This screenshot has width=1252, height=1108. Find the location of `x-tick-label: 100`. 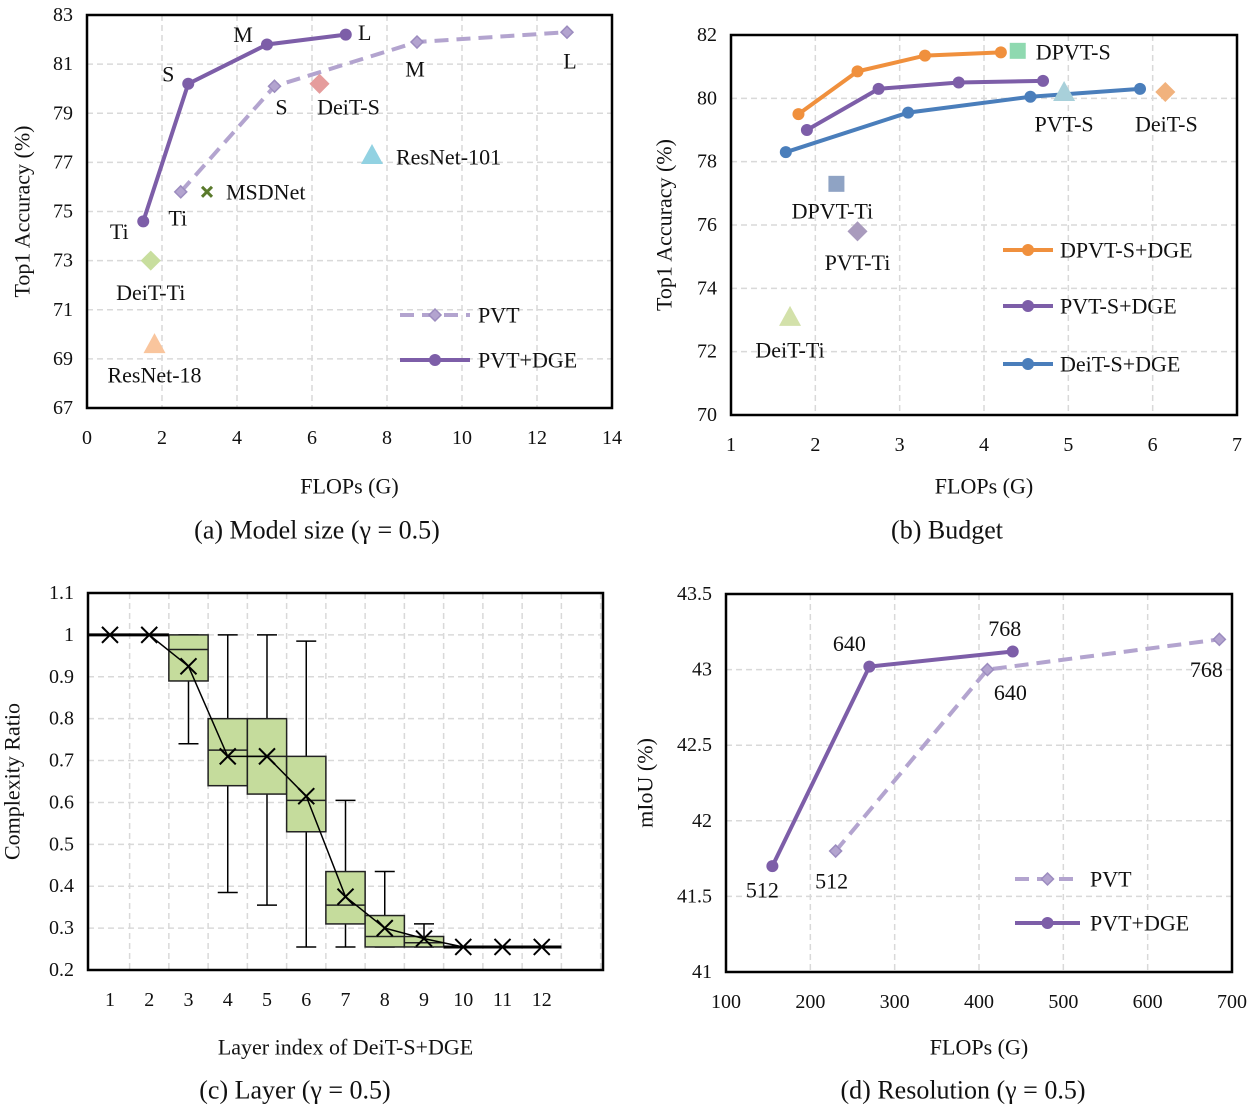

x-tick-label: 100 is located at coordinates (726, 1002).